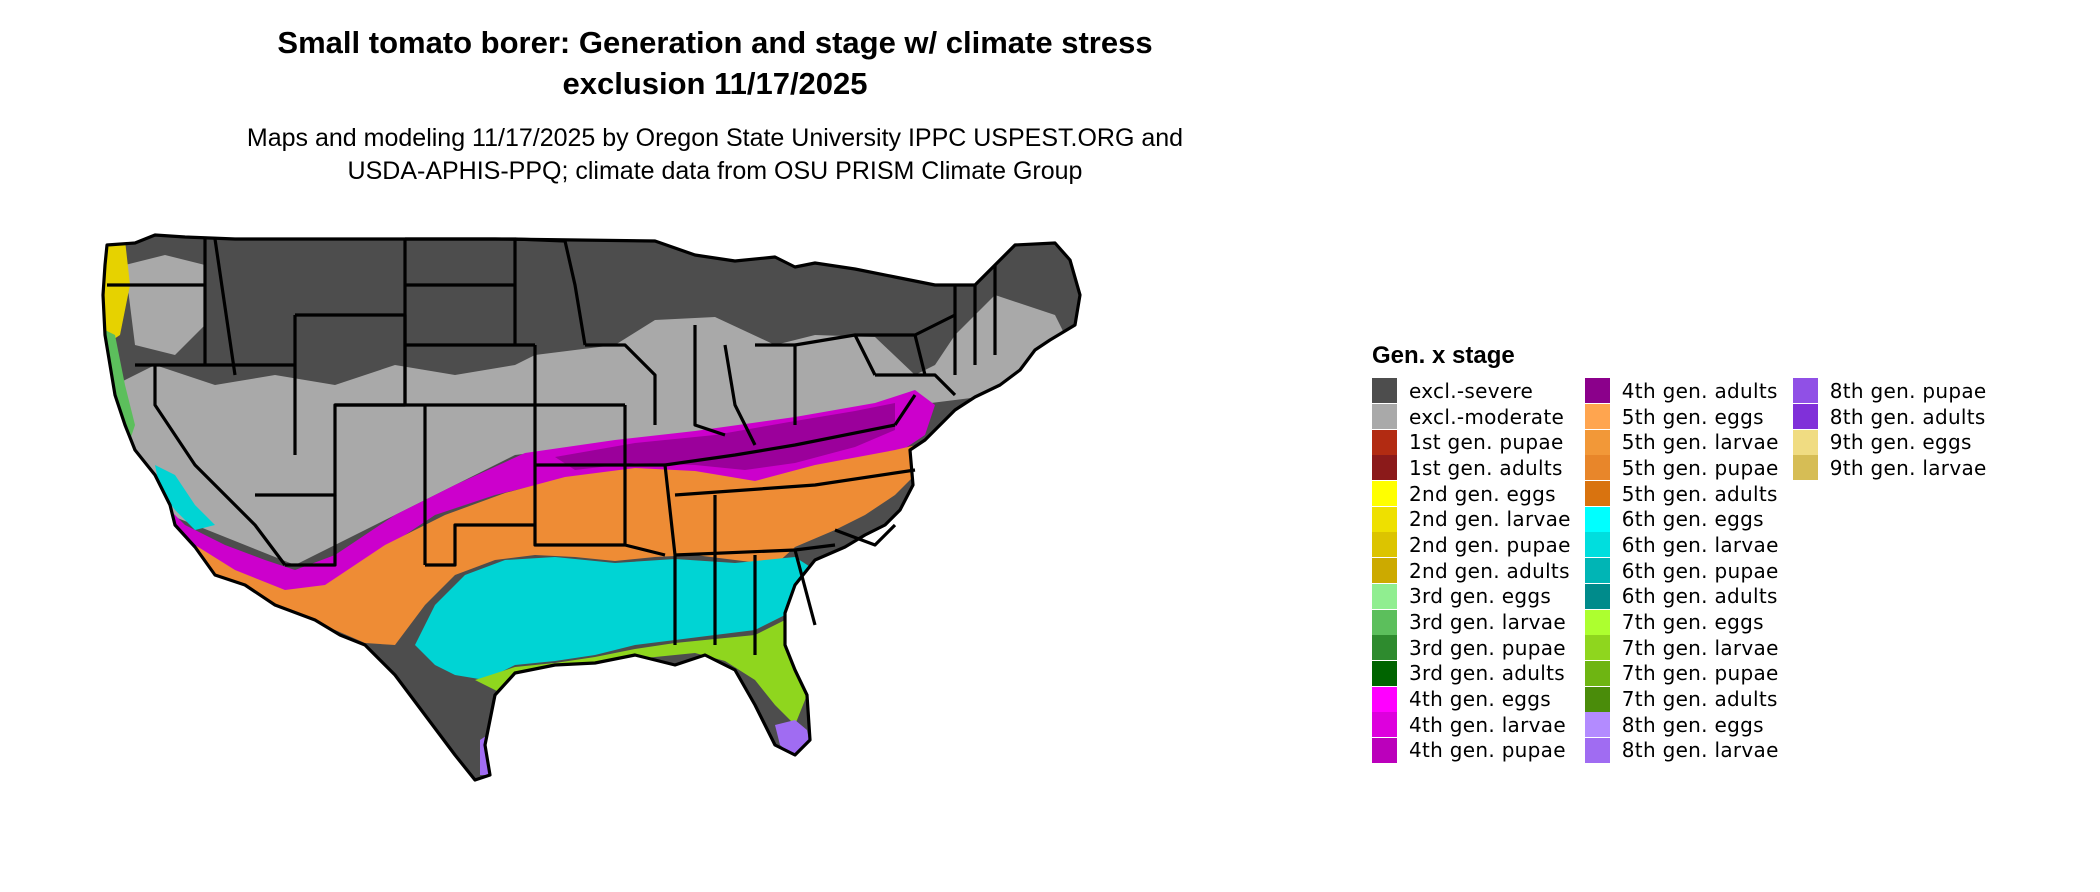 The height and width of the screenshot is (892, 2100). I want to click on legend-label: 8th gen. pupae, so click(1908, 390).